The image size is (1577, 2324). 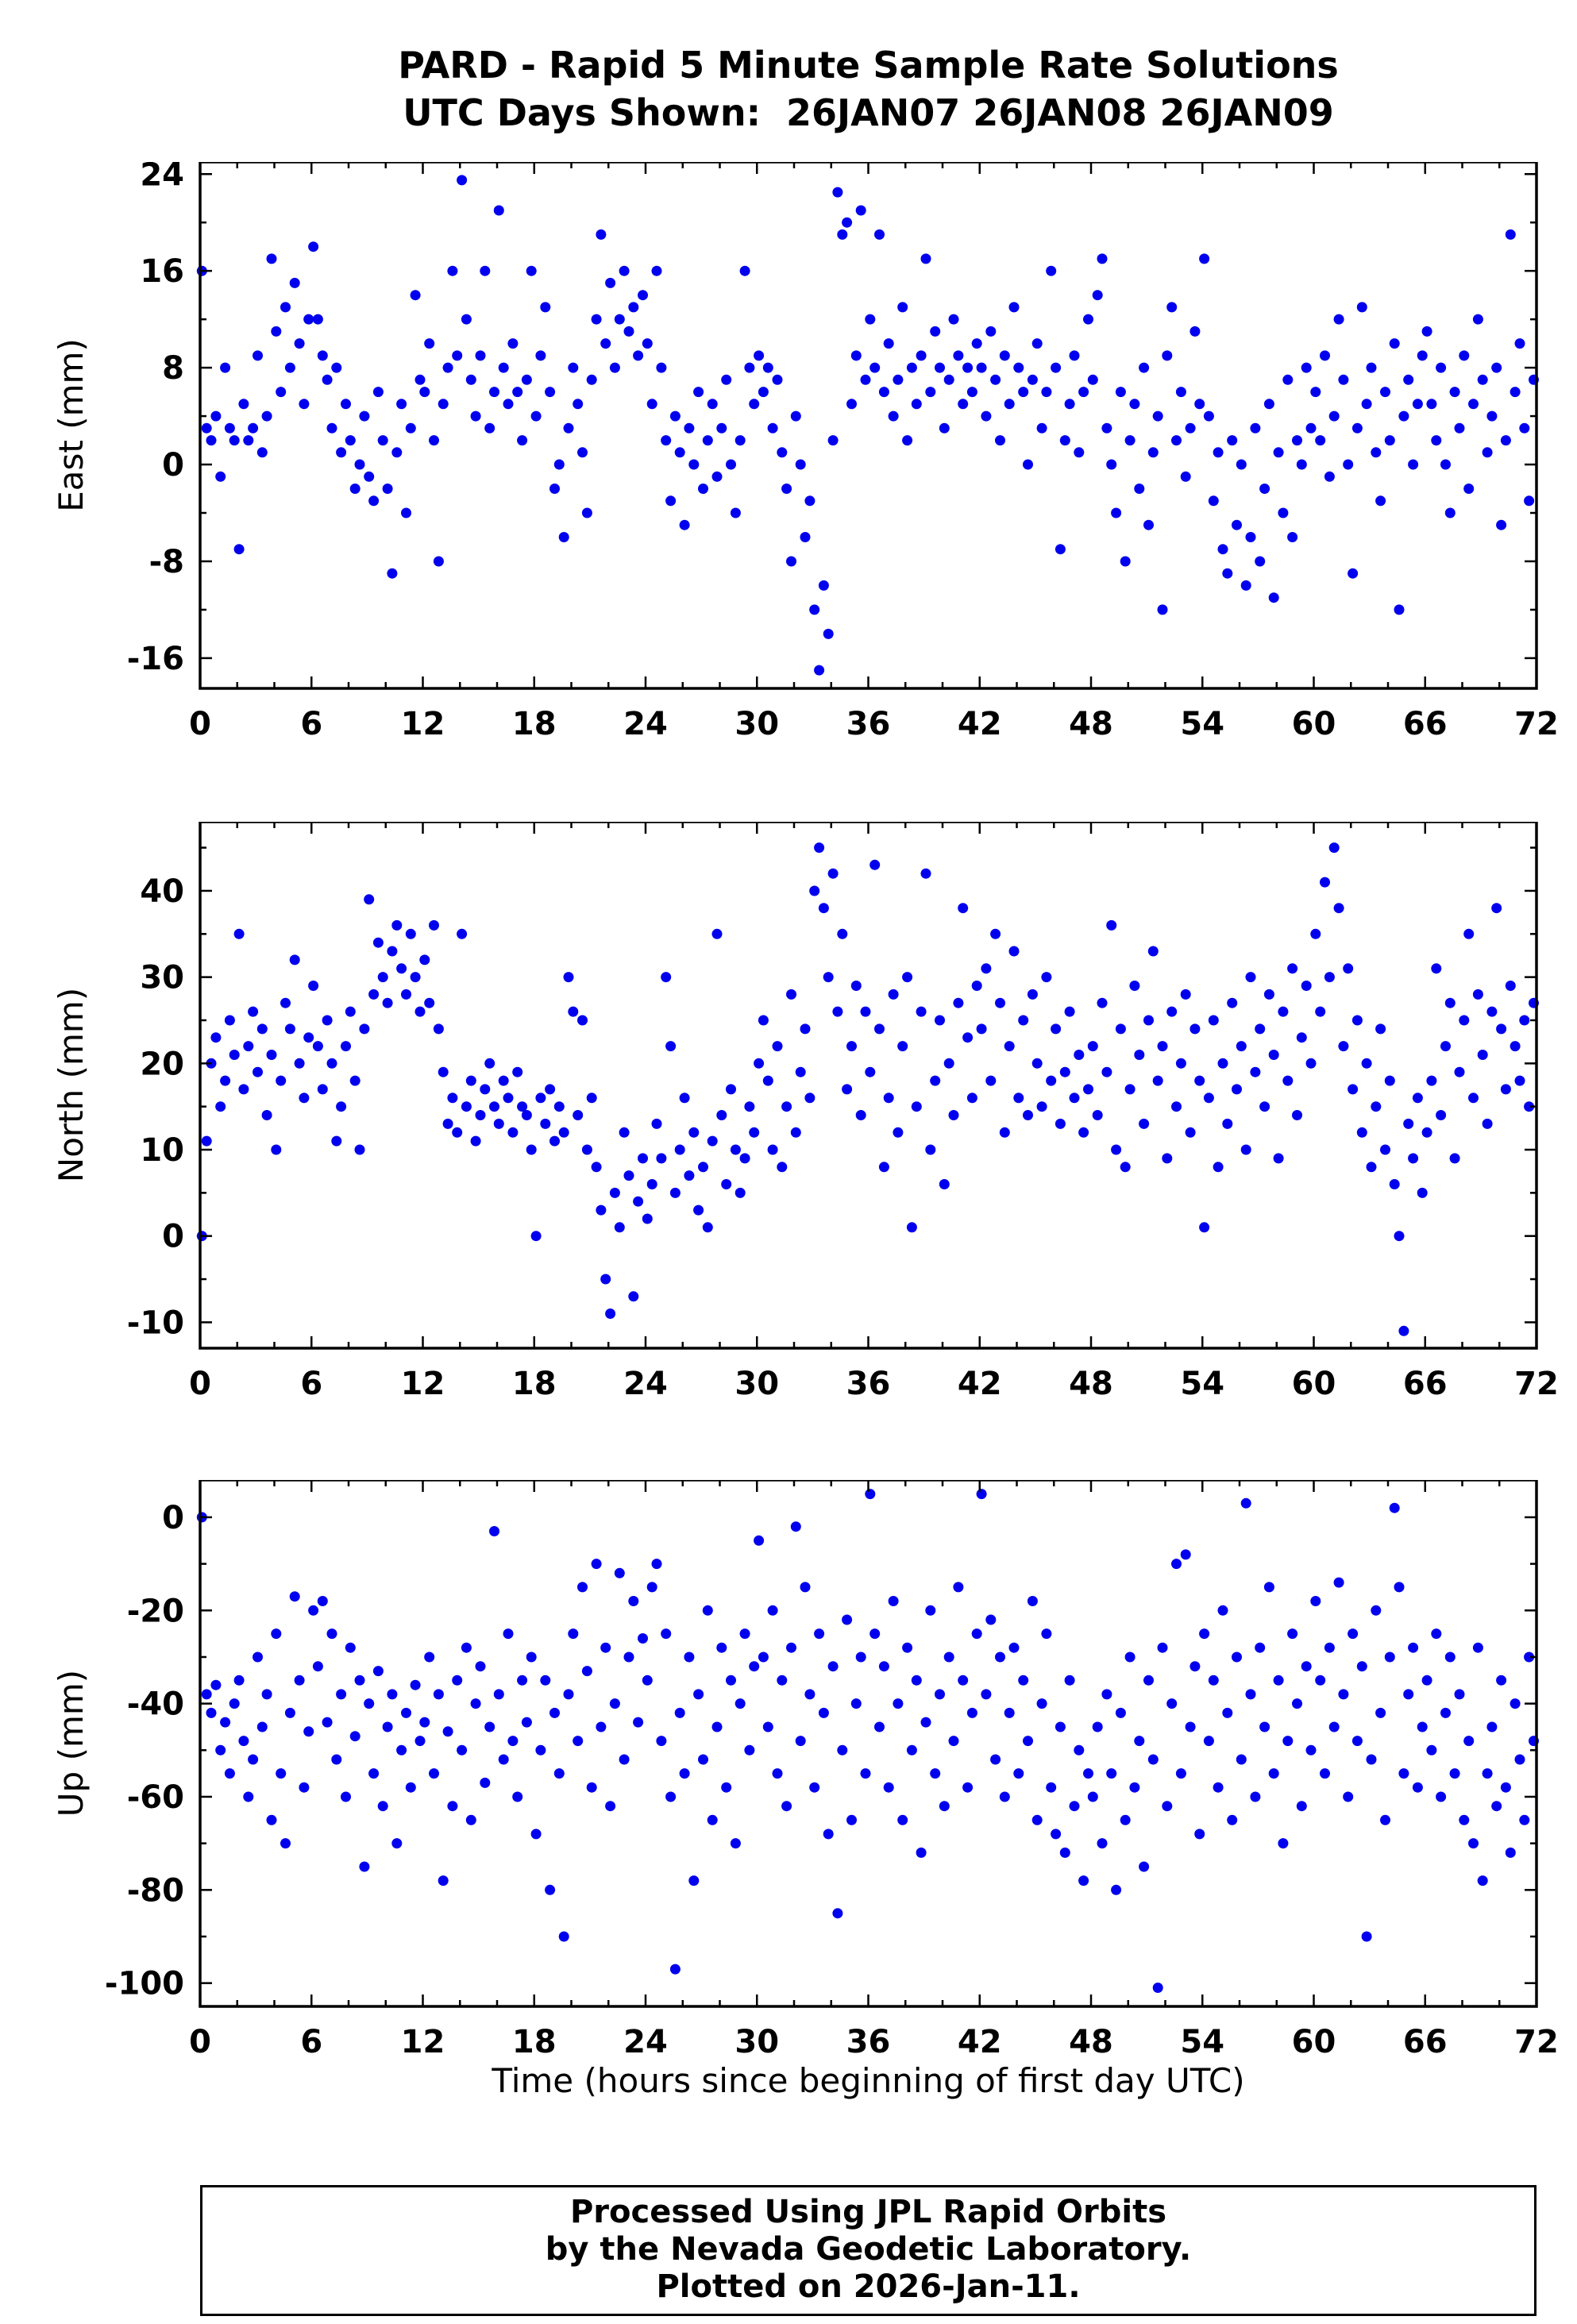 What do you see at coordinates (155, 1323) in the screenshot?
I see `y-tick-label: -10` at bounding box center [155, 1323].